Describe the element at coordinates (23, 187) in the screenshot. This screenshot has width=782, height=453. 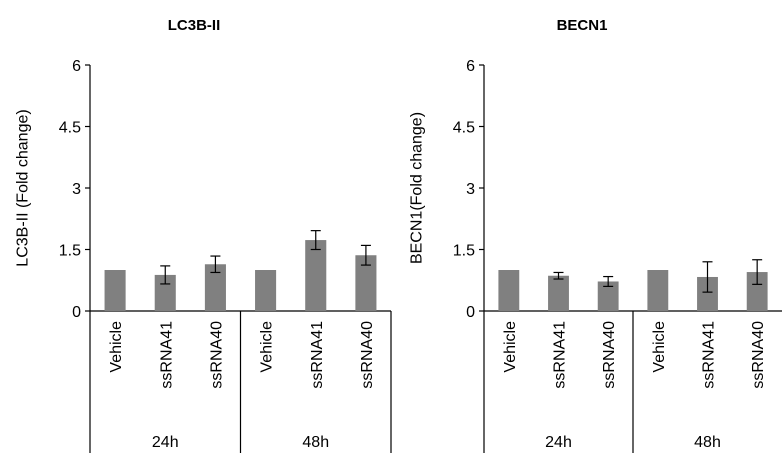
I see `y-axis-label: LC3B-II (Fold change)` at that location.